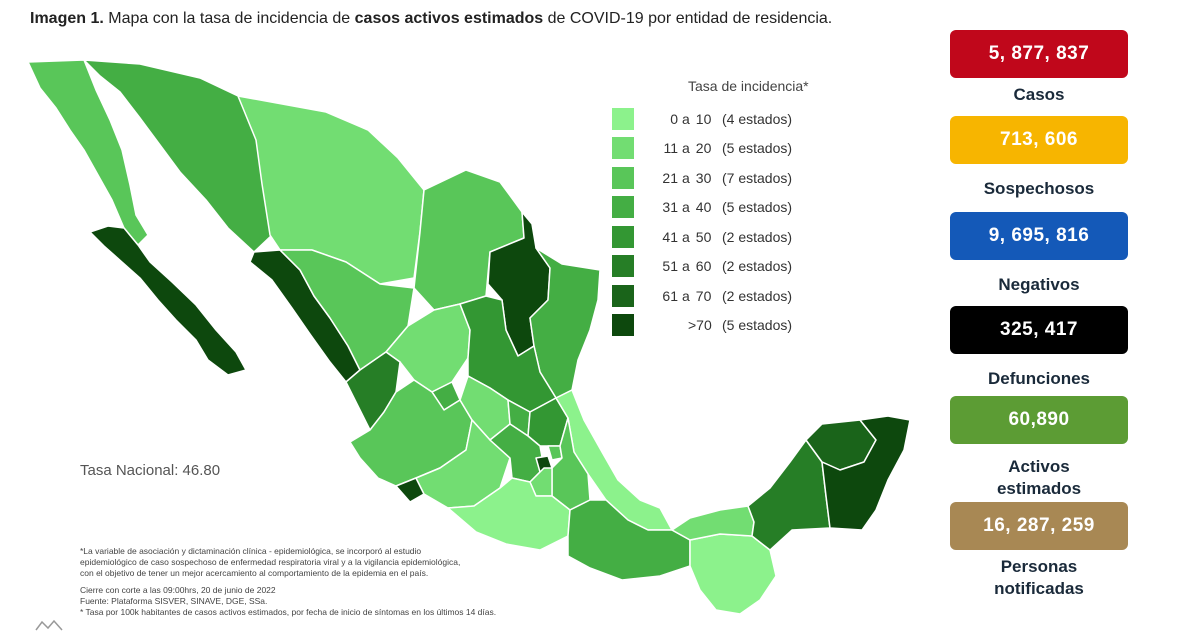 Image resolution: width=1183 pixels, height=642 pixels. Describe the element at coordinates (757, 177) in the screenshot. I see `legend-count: (7 estados)` at that location.